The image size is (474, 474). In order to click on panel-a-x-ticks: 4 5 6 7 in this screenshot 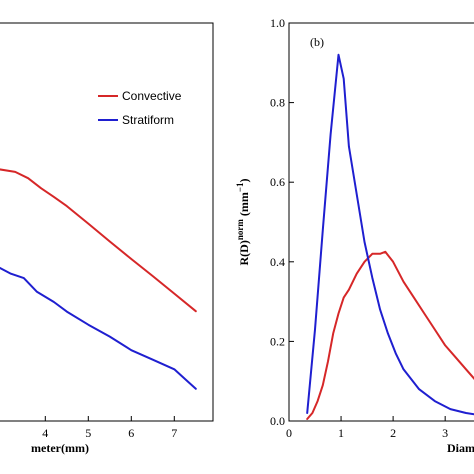, I will do `click(109, 428)`.